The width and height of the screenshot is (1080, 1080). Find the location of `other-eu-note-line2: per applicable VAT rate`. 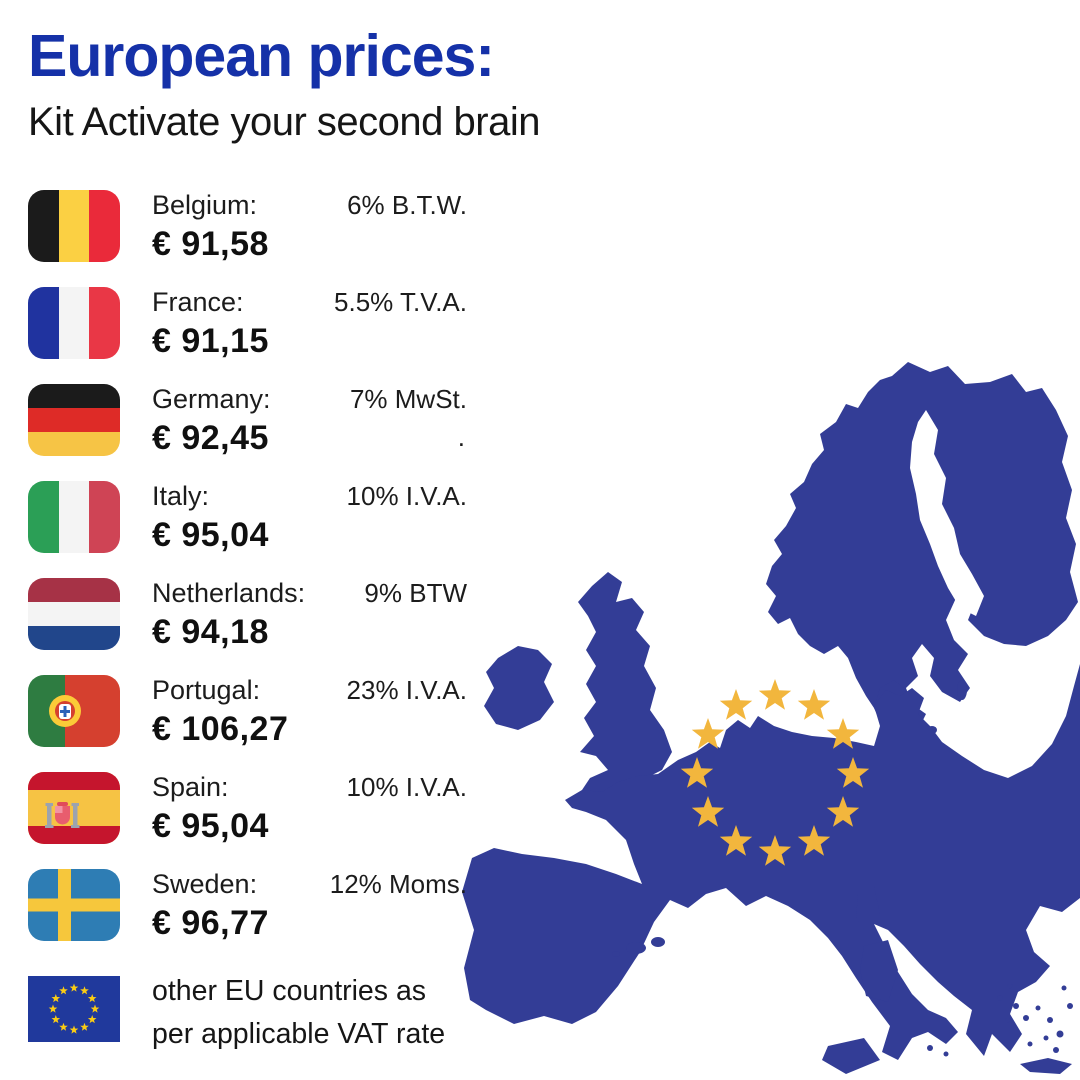

other-eu-note-line2: per applicable VAT rate is located at coordinates (299, 1034).